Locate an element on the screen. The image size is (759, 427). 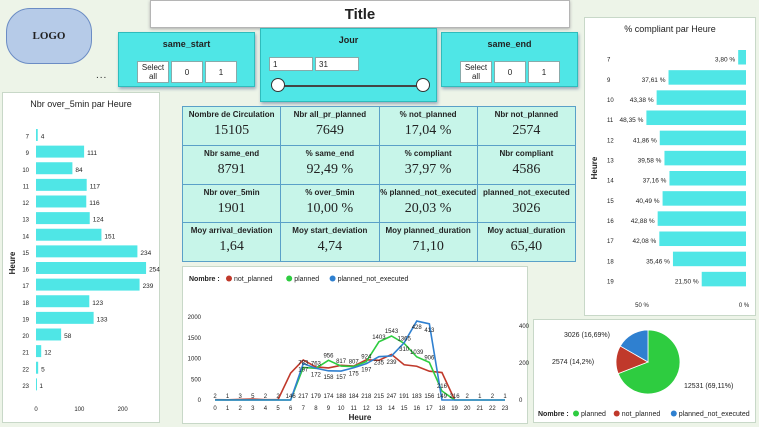
tick-label: 7 is located at coordinates (28, 138).